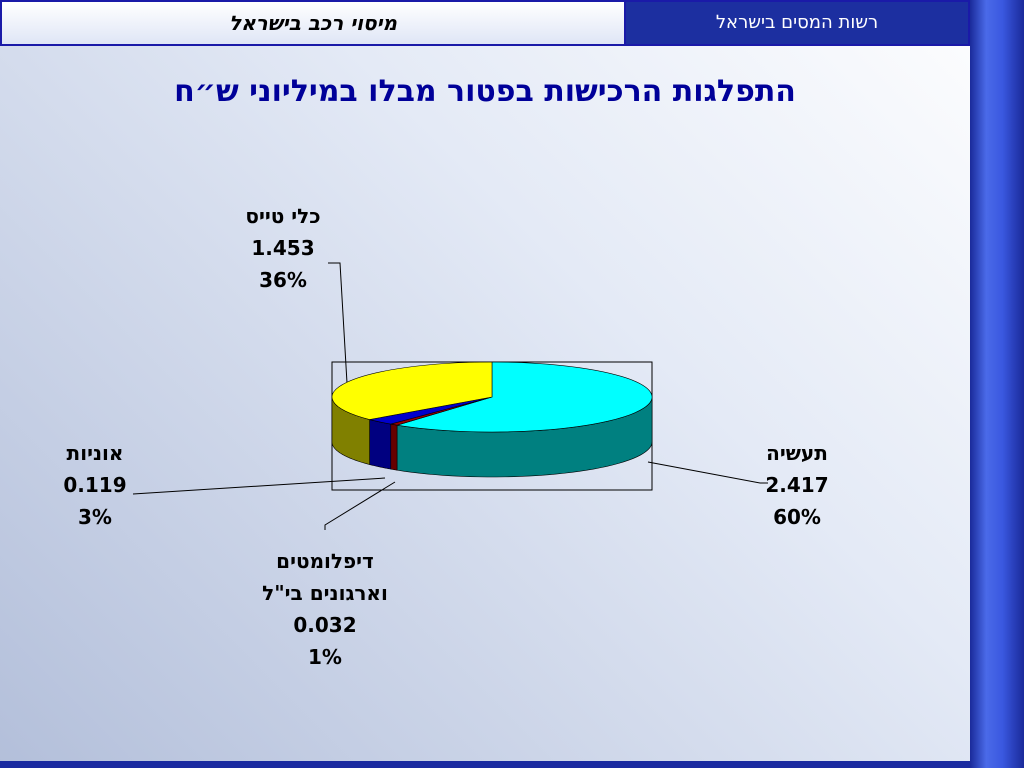 Image resolution: width=1024 pixels, height=768 pixels. I want to click on side-bar, so click(997, 384).